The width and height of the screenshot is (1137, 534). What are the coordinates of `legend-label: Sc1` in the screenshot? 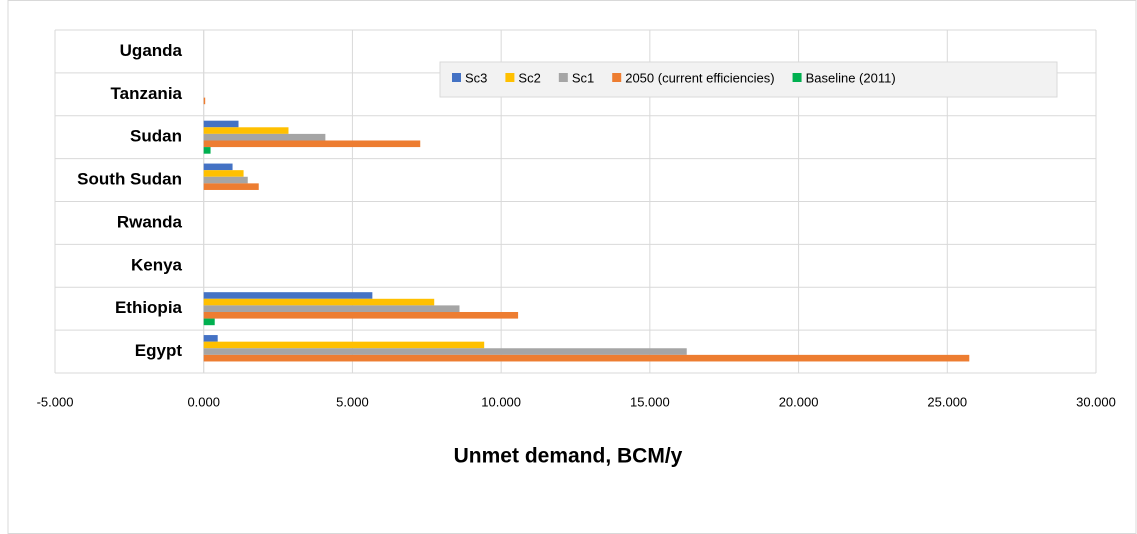 It's located at (583, 77).